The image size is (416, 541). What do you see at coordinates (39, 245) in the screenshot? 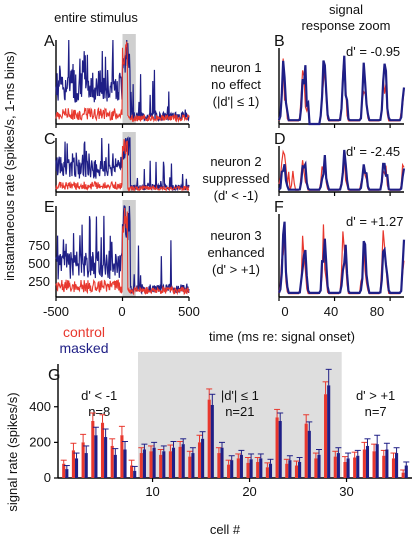
I see `left-y-tick-label: 750` at bounding box center [39, 245].